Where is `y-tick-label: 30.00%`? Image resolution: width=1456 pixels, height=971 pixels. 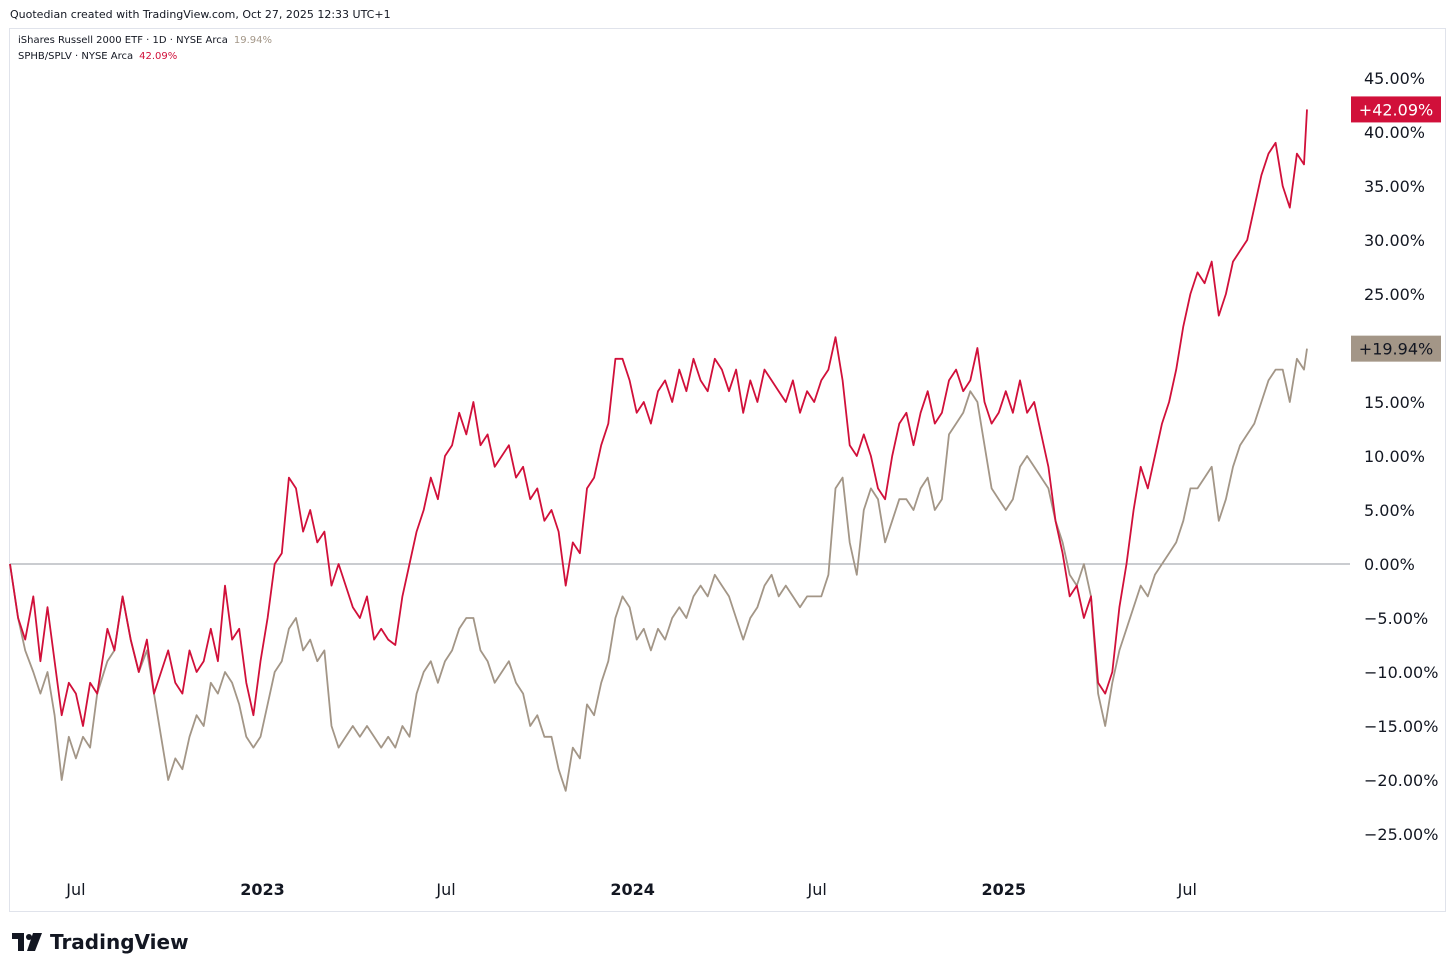 y-tick-label: 30.00% is located at coordinates (1394, 240).